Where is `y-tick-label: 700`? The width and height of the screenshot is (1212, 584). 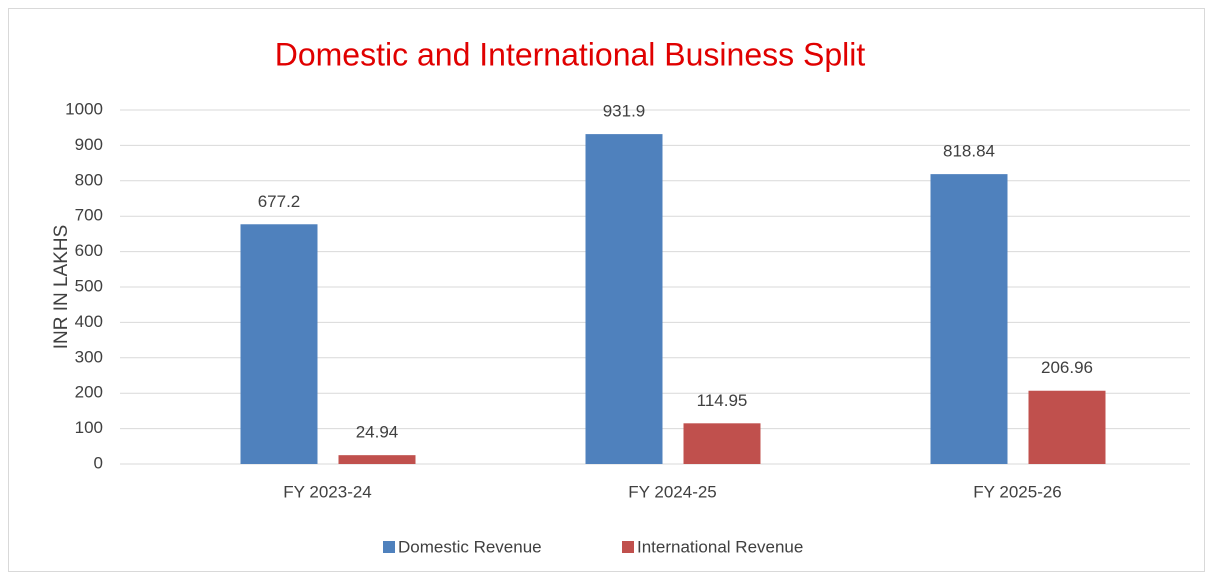 y-tick-label: 700 is located at coordinates (89, 215).